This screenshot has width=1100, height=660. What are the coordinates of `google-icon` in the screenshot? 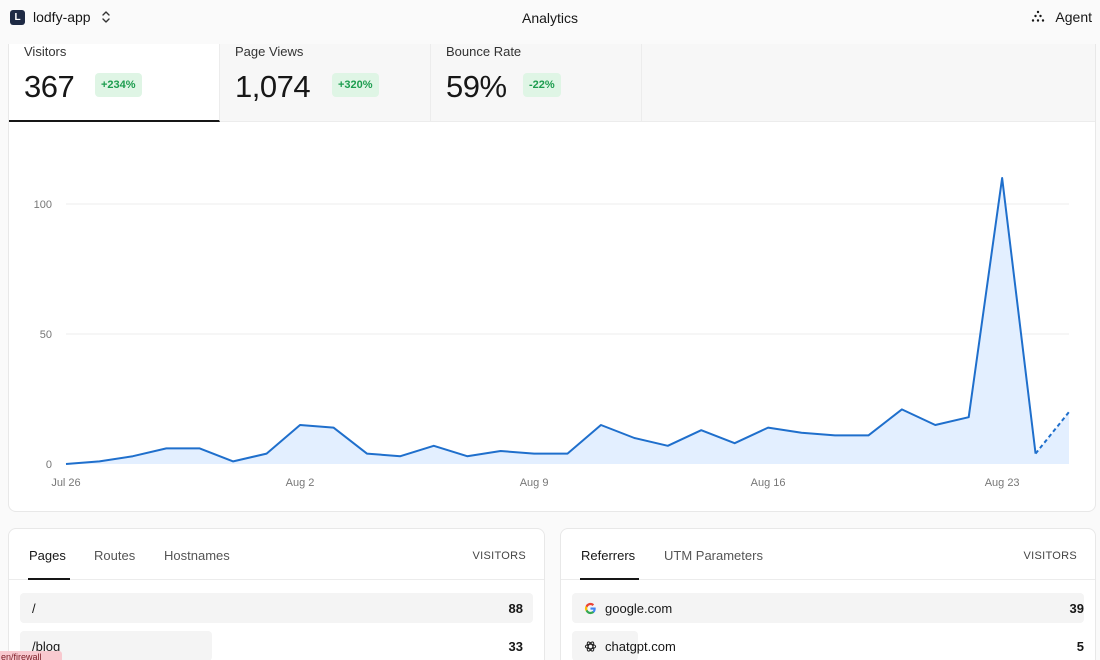 It's located at (590, 608).